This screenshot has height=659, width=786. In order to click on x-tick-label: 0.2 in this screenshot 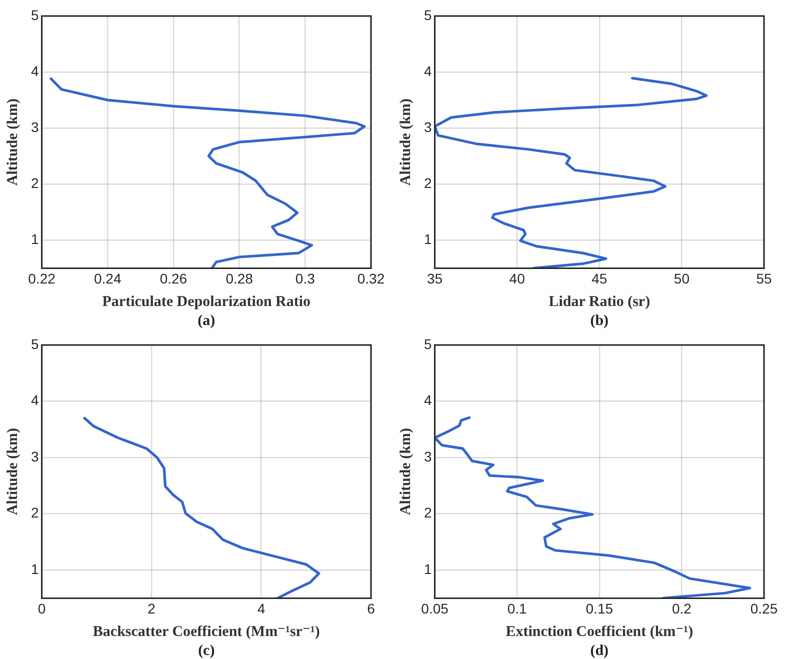, I will do `click(682, 608)`.